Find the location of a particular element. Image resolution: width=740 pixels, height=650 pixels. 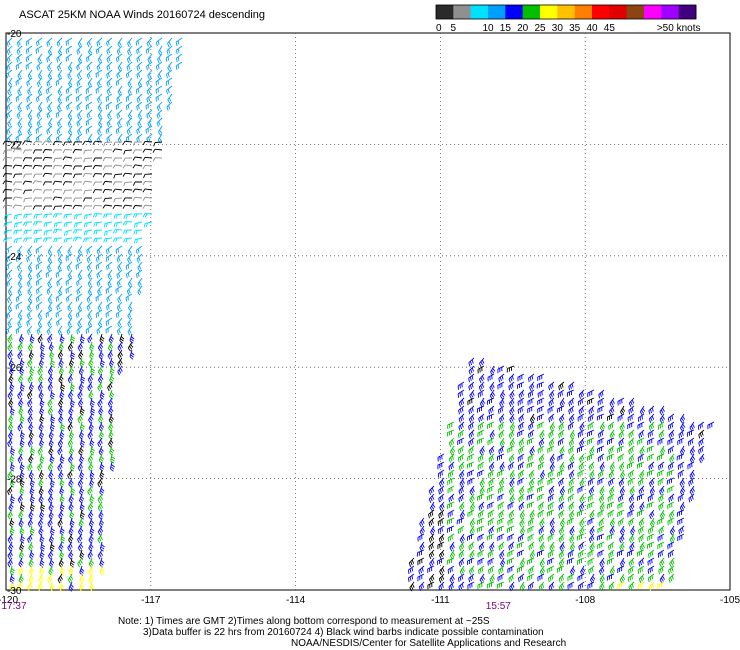

legend-label: 10 is located at coordinates (488, 28).